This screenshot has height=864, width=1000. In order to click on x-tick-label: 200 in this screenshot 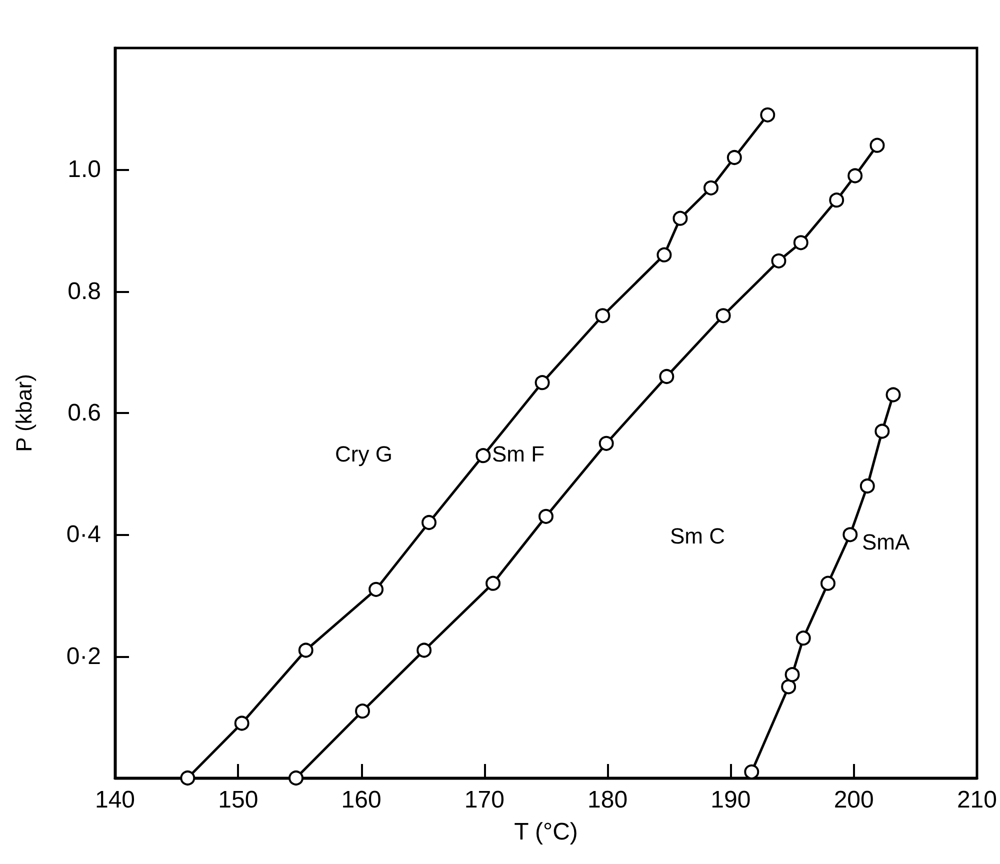, I will do `click(854, 800)`.